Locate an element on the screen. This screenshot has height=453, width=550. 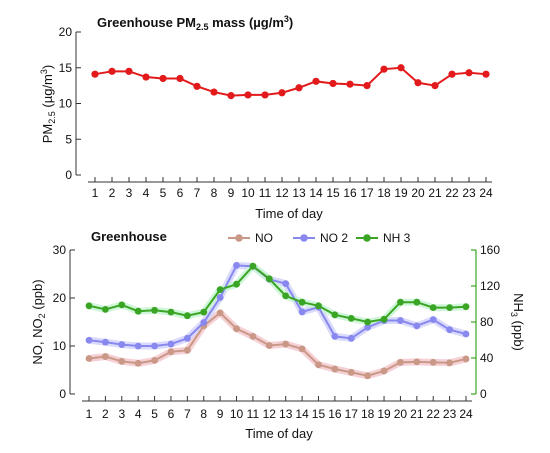
top-x-tick-label: 15 is located at coordinates (333, 193).